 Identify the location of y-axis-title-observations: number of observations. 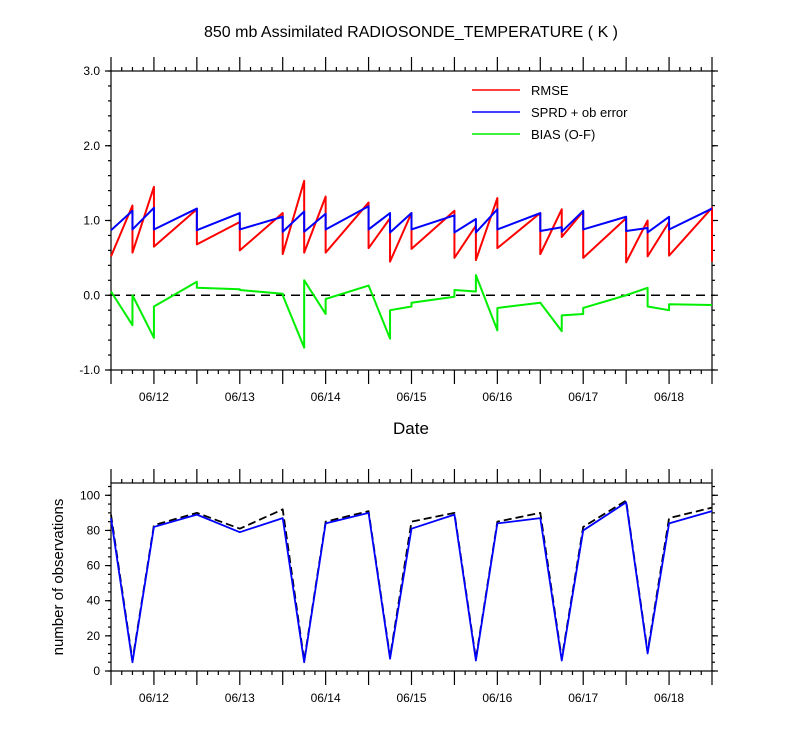
(58, 577).